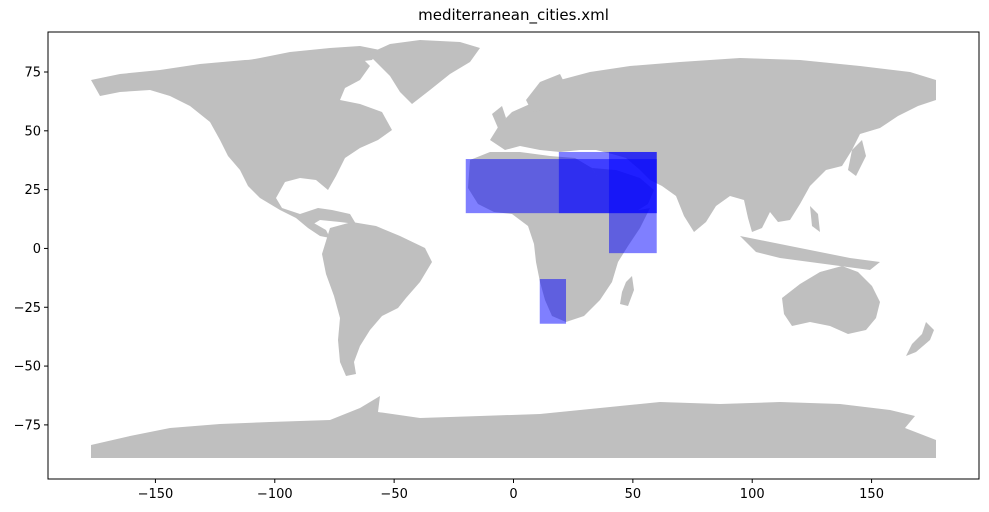 The image size is (989, 512). Describe the element at coordinates (31, 249) in the screenshot. I see `y-axis: 75 50 25 0 −25 −50 −75` at that location.